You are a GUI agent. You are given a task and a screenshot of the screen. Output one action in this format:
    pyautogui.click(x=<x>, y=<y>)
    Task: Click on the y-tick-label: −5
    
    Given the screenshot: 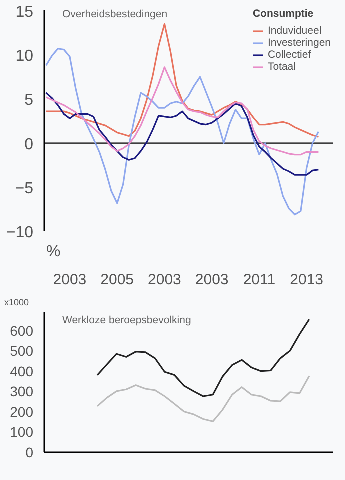 What is the action you would take?
    pyautogui.click(x=24, y=189)
    